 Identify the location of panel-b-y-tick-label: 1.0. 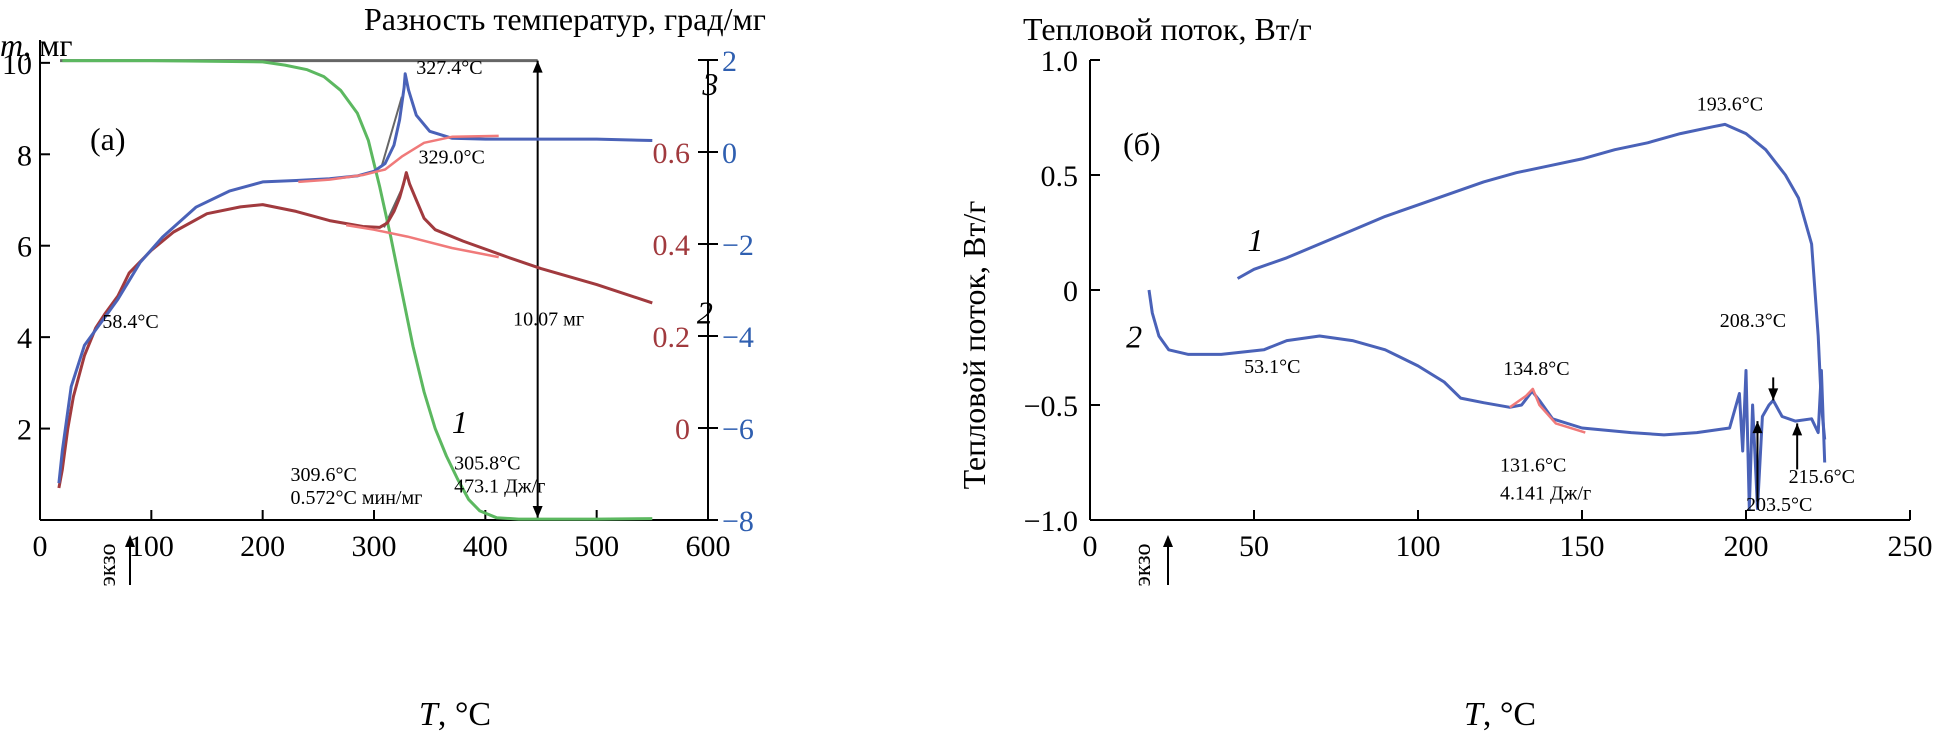
(1060, 61).